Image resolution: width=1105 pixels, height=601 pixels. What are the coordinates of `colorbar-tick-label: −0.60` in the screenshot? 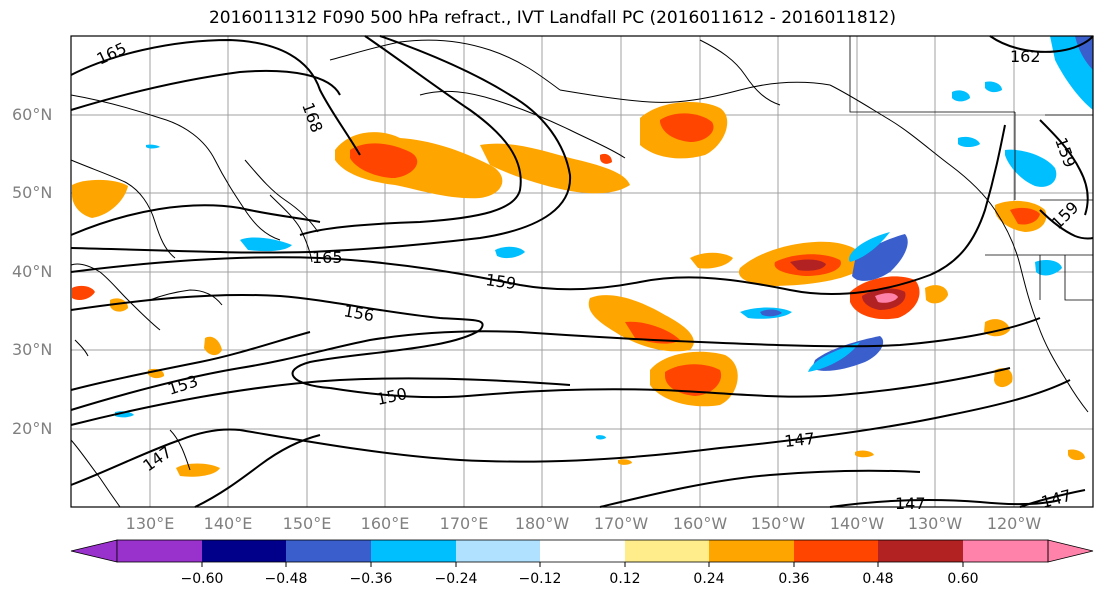 It's located at (202, 579).